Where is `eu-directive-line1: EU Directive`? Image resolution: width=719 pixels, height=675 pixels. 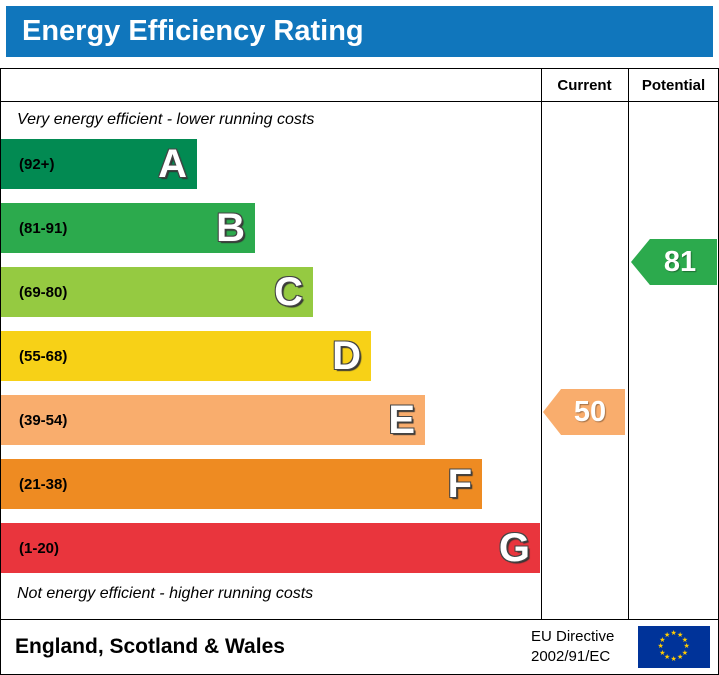 eu-directive-line1: EU Directive is located at coordinates (573, 636).